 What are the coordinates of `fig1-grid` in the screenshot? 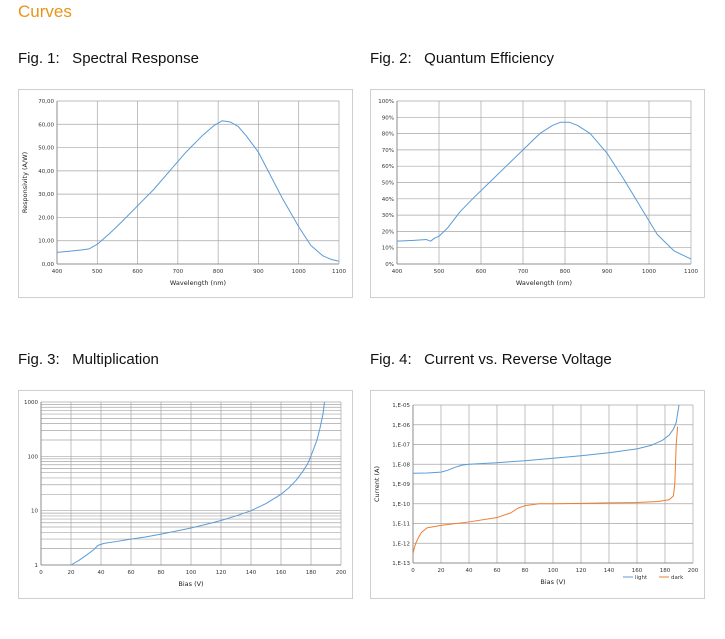 It's located at (198, 182).